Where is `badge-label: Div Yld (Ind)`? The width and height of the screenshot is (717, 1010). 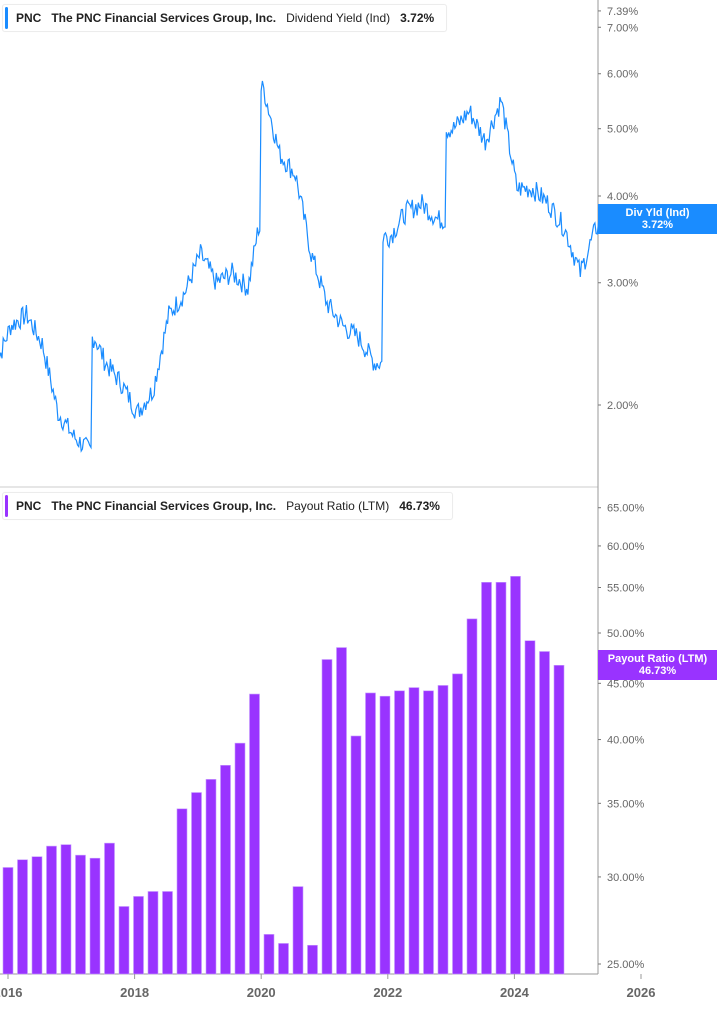
badge-label: Div Yld (Ind) is located at coordinates (657, 213).